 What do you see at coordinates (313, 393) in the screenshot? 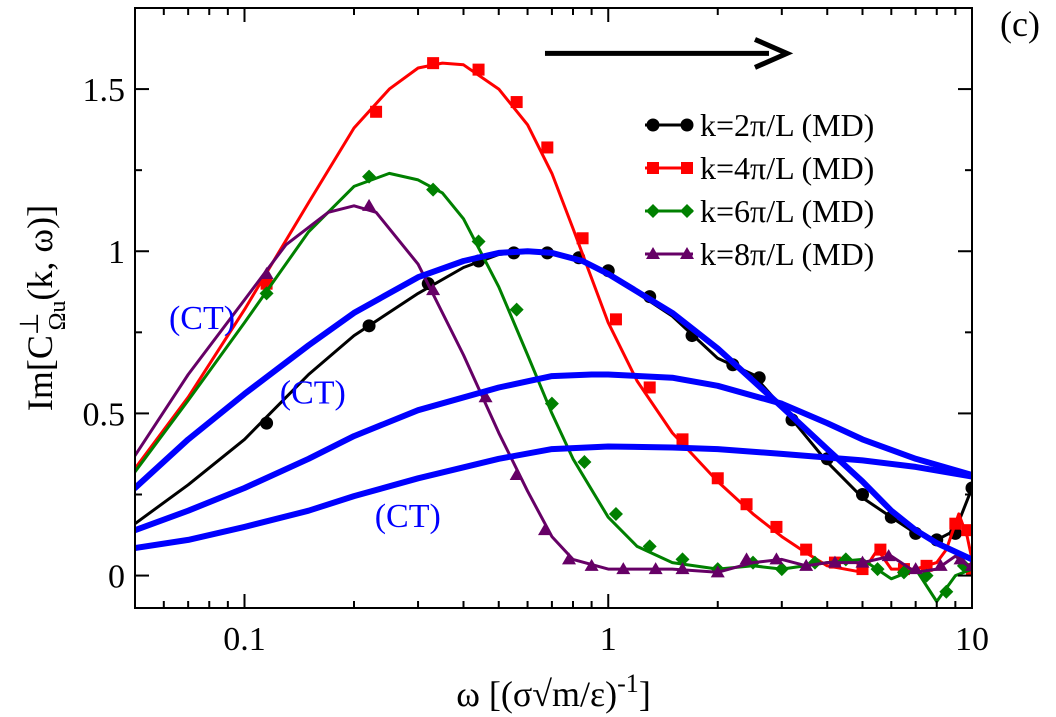
I see `ct-label-2: (CT)` at bounding box center [313, 393].